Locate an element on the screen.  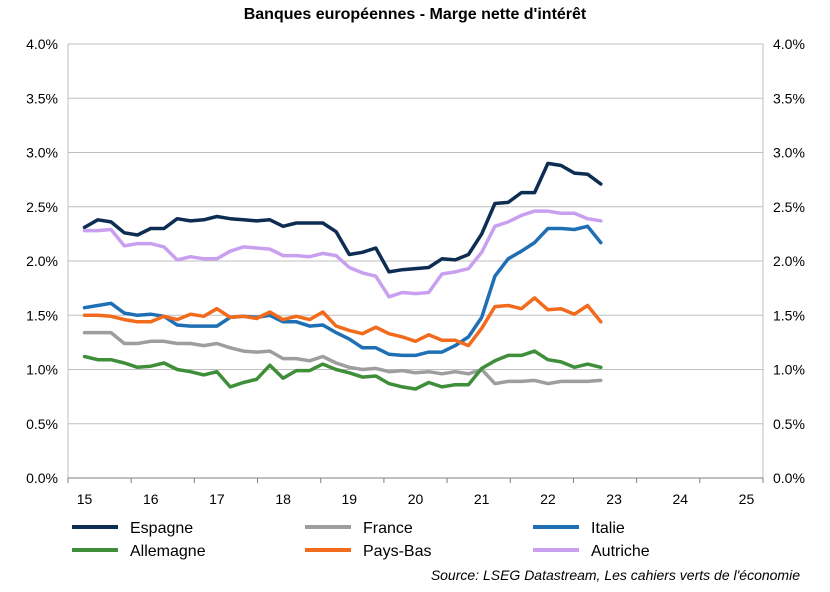
y-tick-label-left: 1.0% is located at coordinates (42, 370).